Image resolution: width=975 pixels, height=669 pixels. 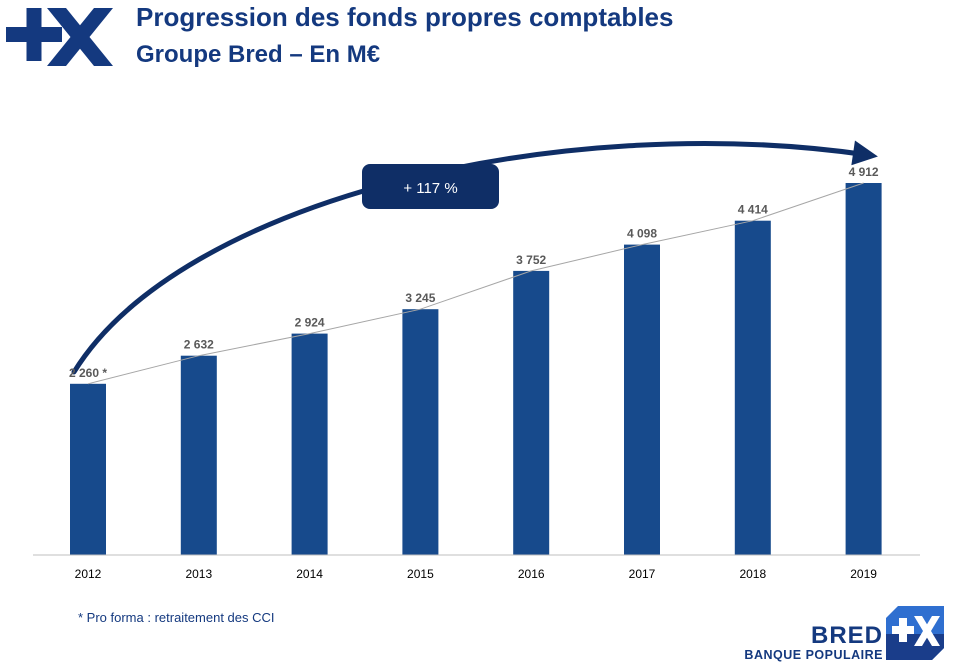 I want to click on bar-2013, so click(x=198, y=455).